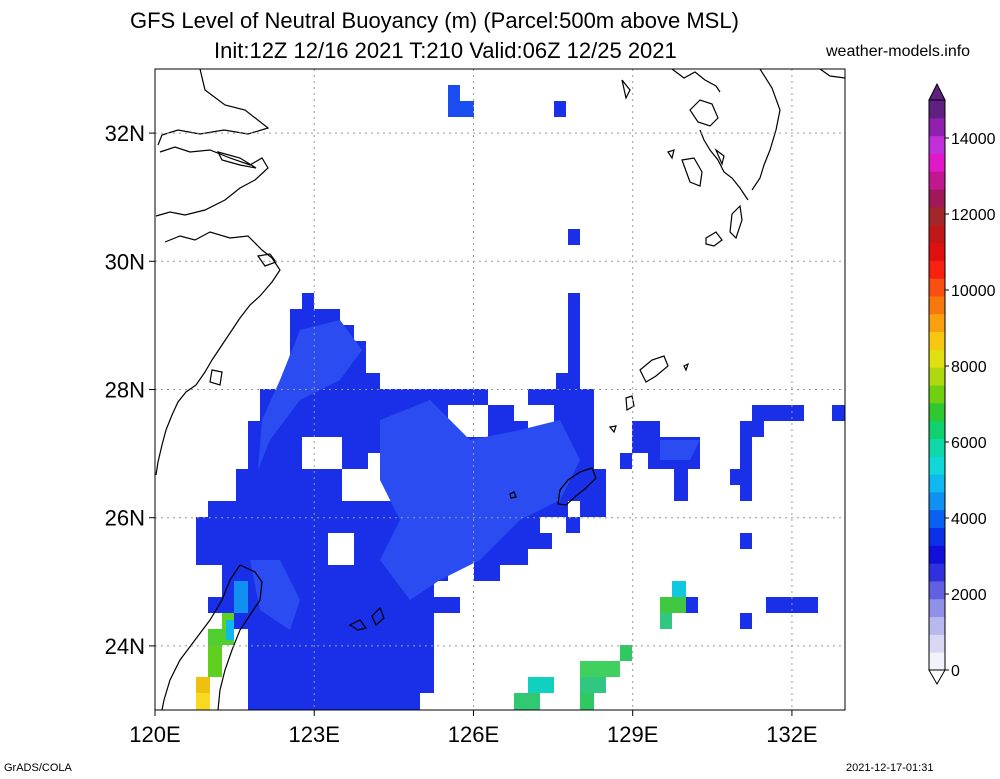 The image size is (1000, 779). What do you see at coordinates (969, 367) in the screenshot?
I see `colorbar-label: 8000` at bounding box center [969, 367].